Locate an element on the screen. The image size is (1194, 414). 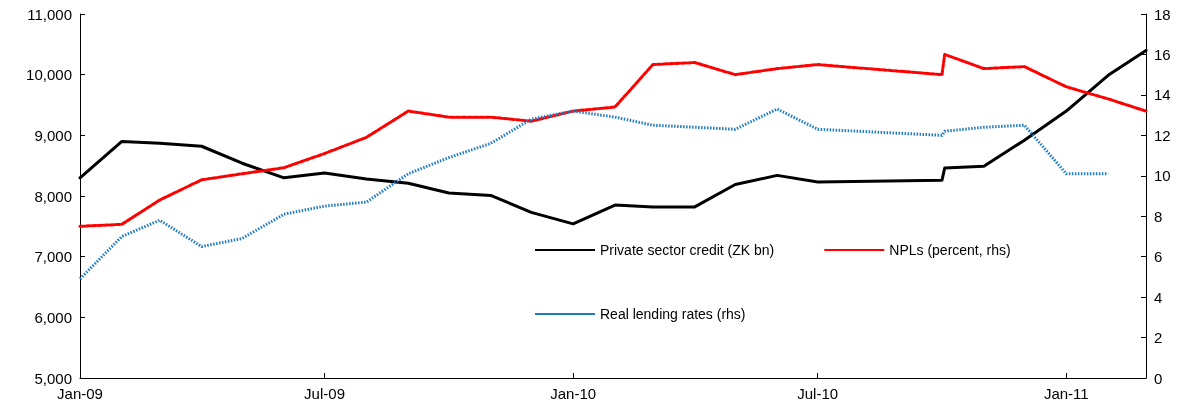
y2-tick-label: 16 is located at coordinates (1162, 54).